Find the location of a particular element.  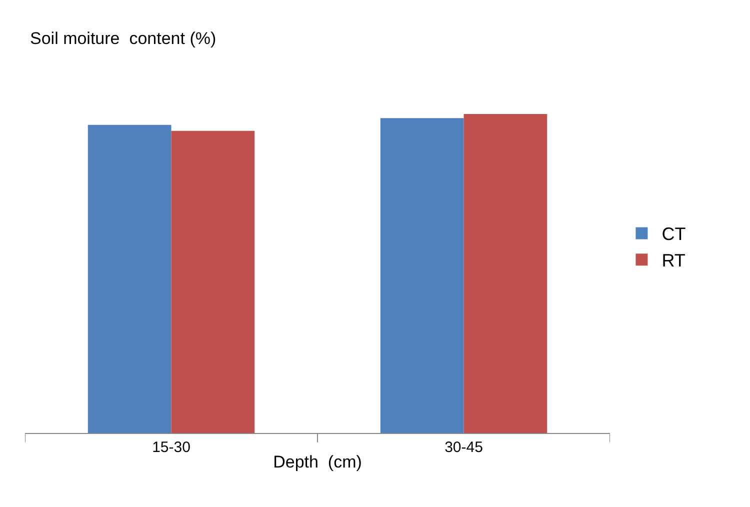

x-tick-label: 15-30 is located at coordinates (171, 447).